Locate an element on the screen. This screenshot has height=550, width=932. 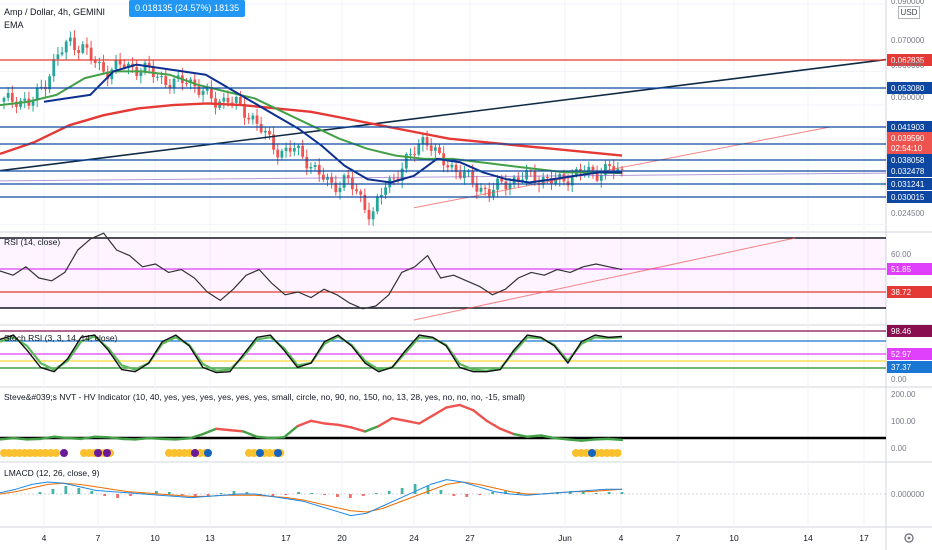
nvt-signal-dots is located at coordinates (311, 453).